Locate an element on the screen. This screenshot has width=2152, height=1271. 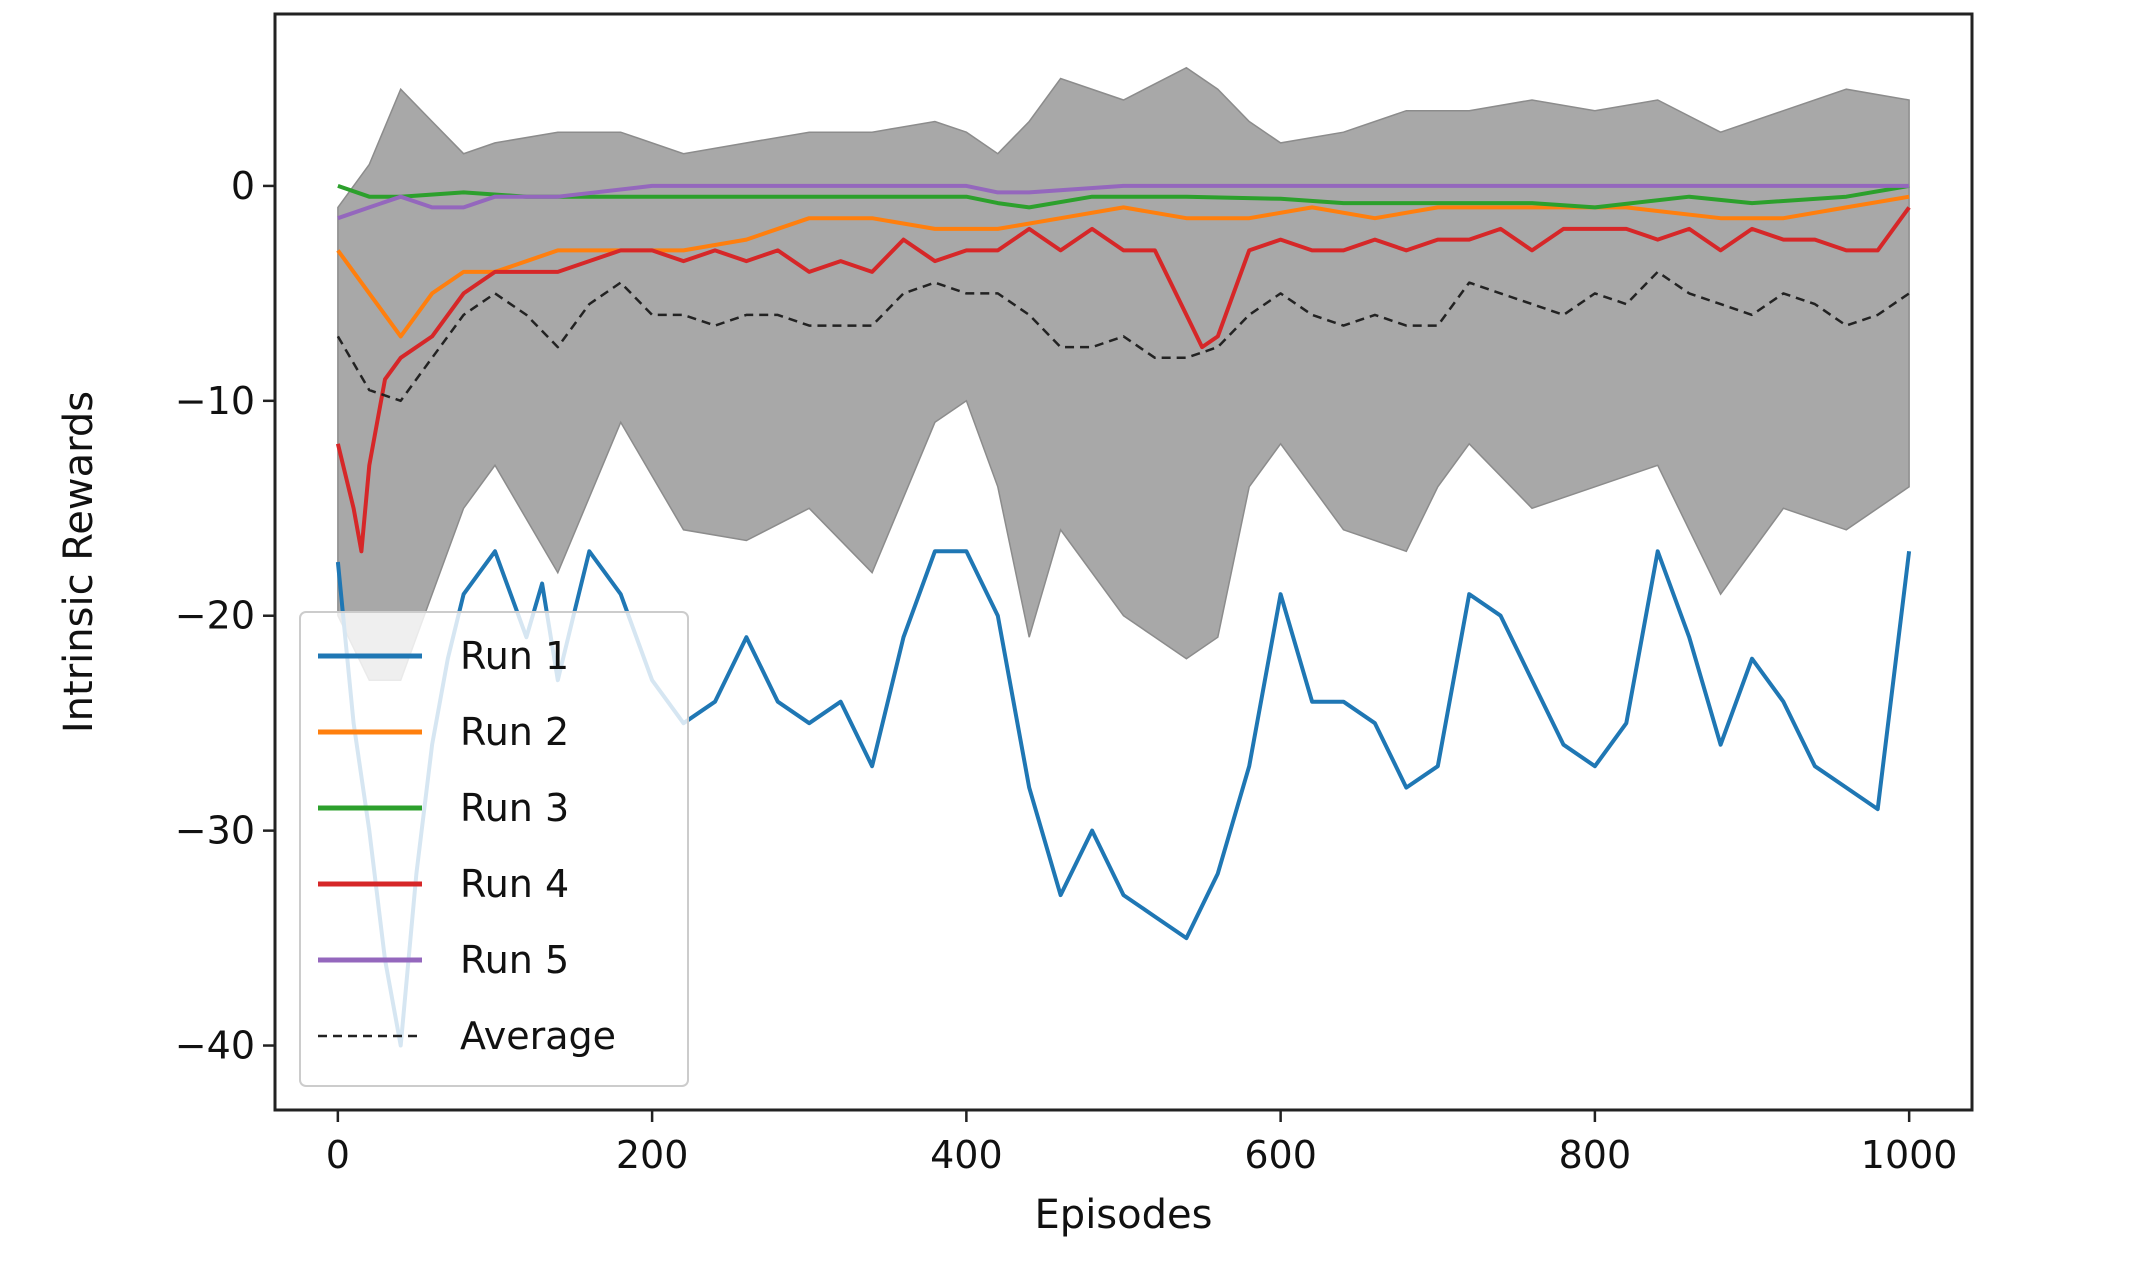
x-tick-label: 800 is located at coordinates (1595, 1155).